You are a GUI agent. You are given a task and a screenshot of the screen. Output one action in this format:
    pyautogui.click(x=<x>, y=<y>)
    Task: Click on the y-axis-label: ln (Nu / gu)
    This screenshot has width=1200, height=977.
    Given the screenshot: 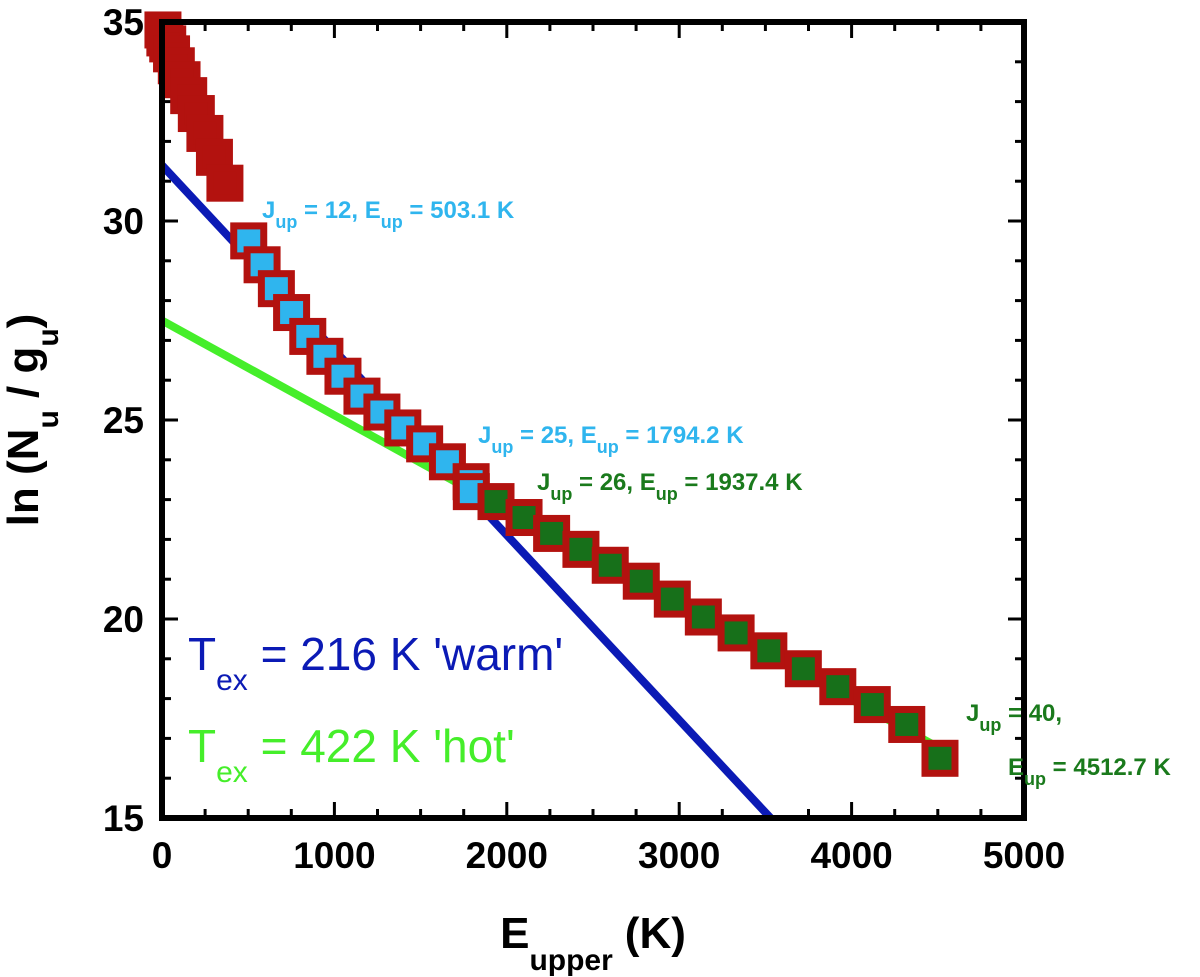 What is the action you would take?
    pyautogui.click(x=32, y=420)
    